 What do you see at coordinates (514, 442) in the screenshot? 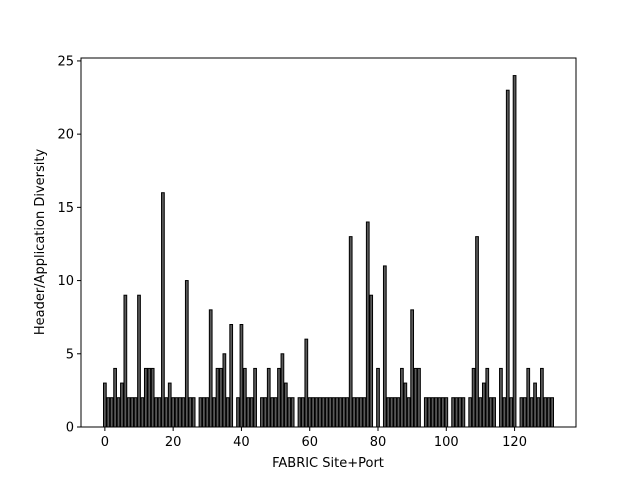
I see `x-tick-label: 120` at bounding box center [514, 442].